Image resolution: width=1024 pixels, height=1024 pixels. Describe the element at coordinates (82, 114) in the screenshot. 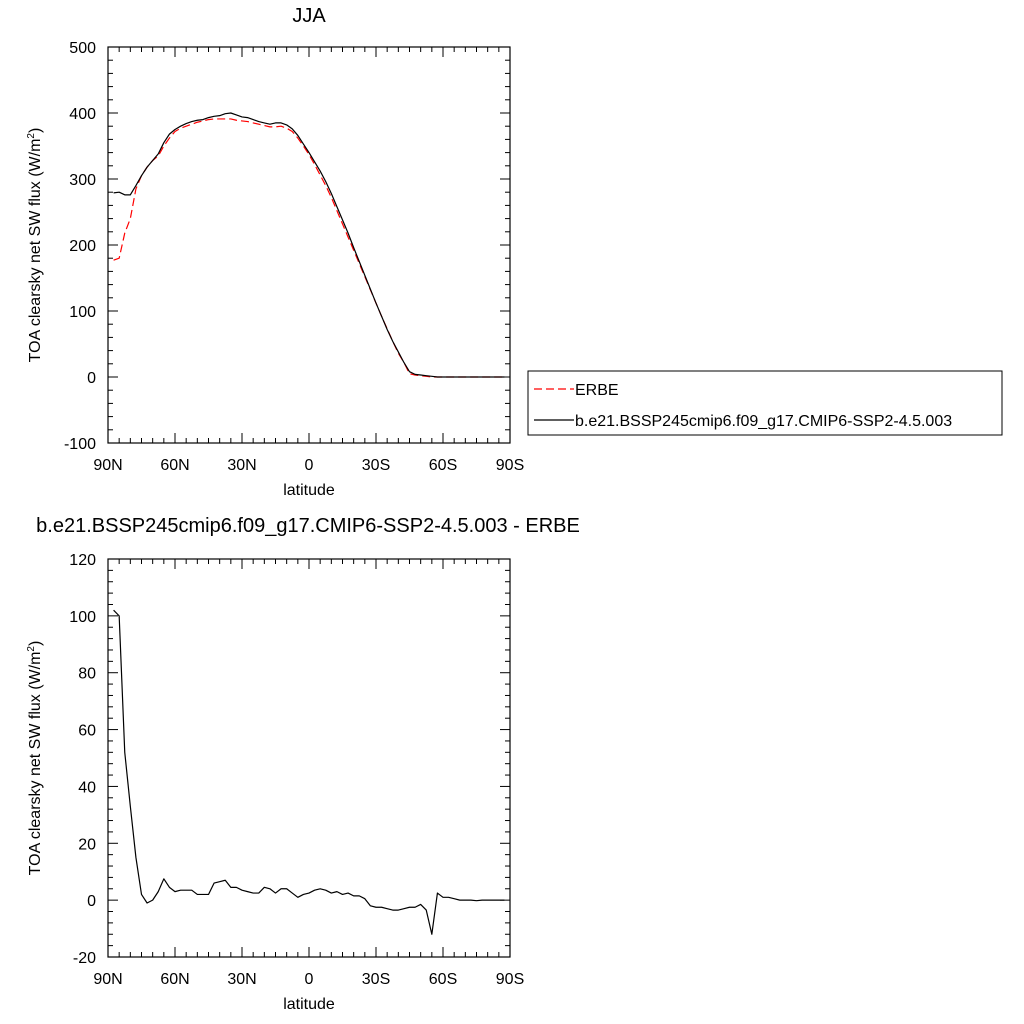

I see `y-tick-label: 400` at that location.